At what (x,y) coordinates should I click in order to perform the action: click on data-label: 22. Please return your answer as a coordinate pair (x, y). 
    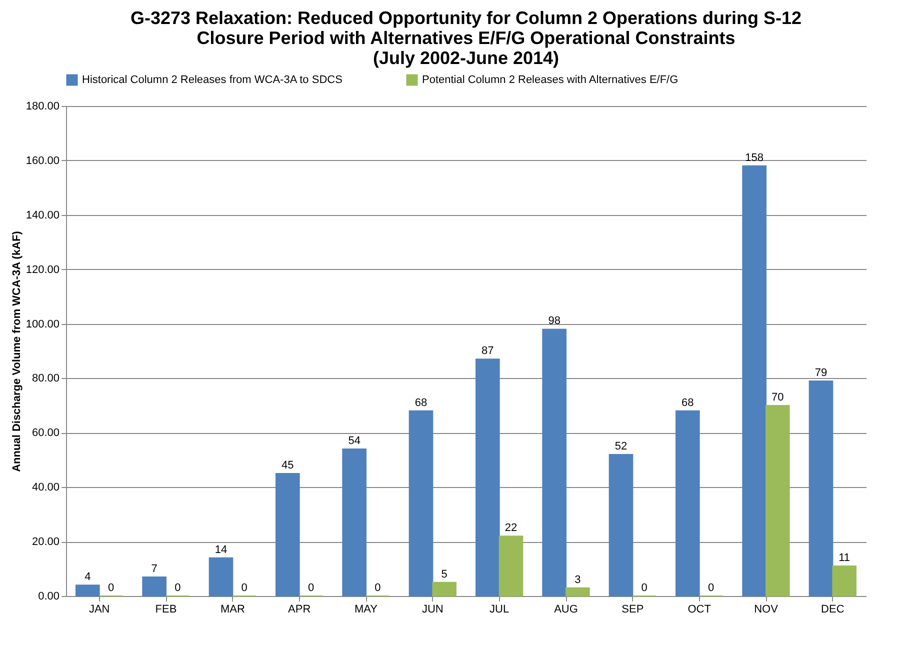
    Looking at the image, I should click on (511, 528).